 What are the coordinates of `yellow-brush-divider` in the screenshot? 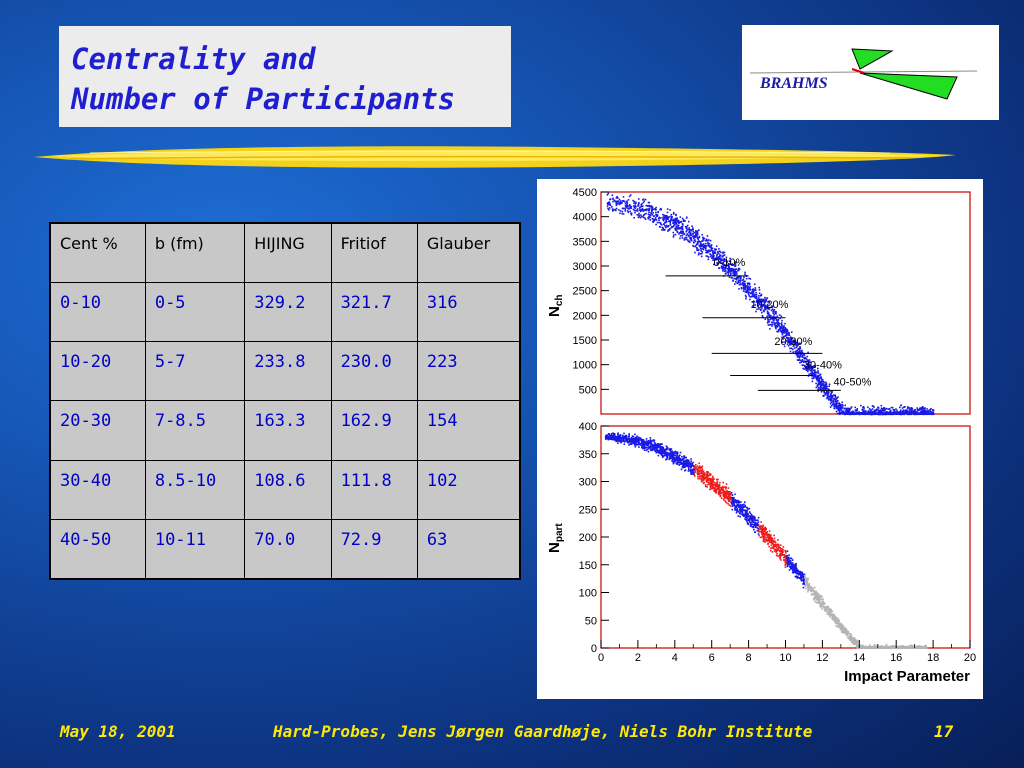 It's located at (495, 157).